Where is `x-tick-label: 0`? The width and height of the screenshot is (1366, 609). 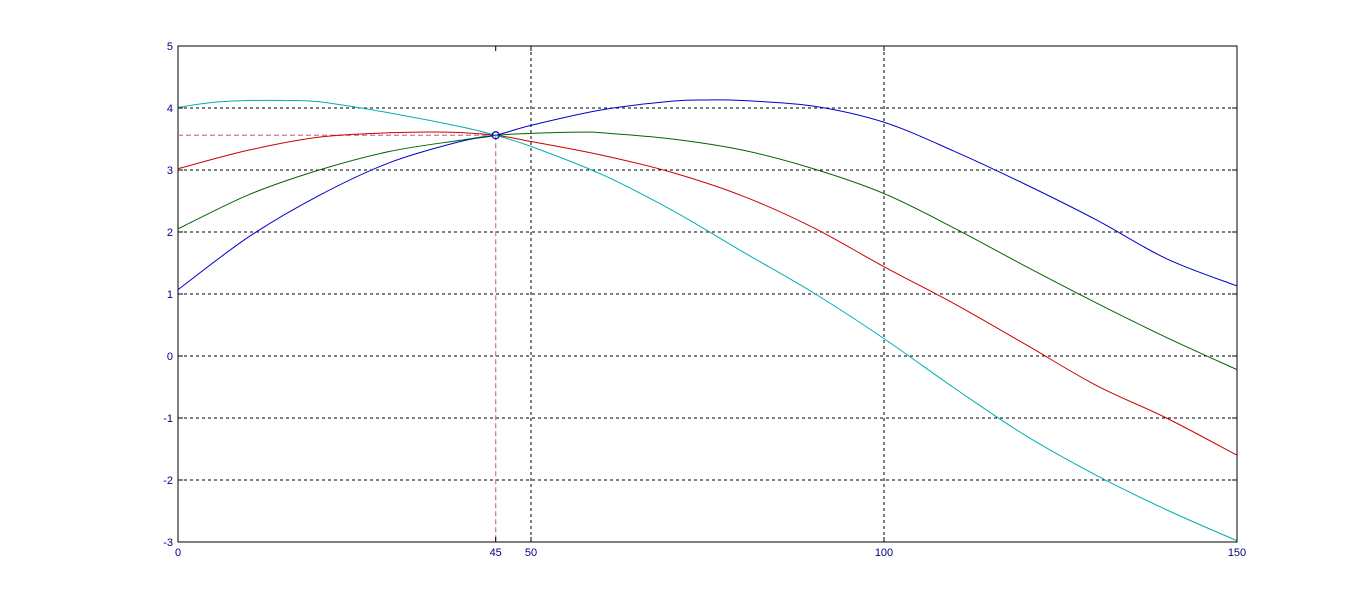
x-tick-label: 0 is located at coordinates (178, 553).